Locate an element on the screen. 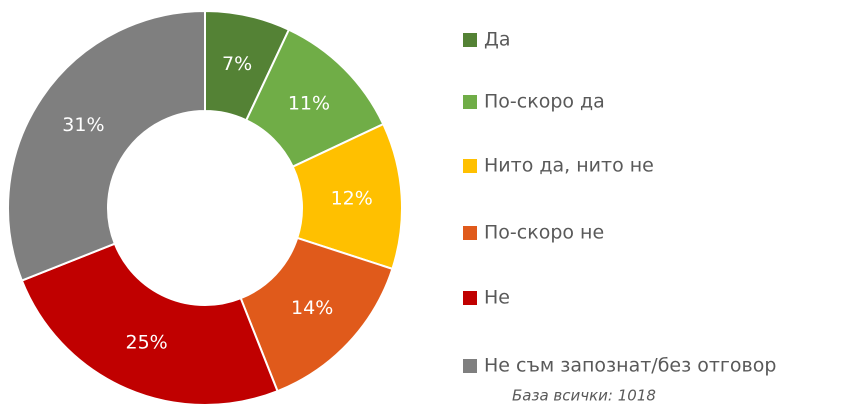  legend-label: Да is located at coordinates (497, 40).